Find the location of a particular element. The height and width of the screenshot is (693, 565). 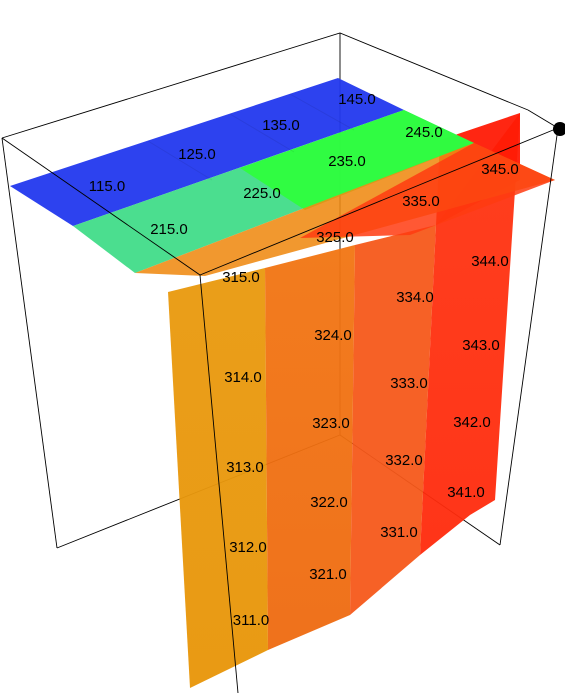

cell-label: 315.0 is located at coordinates (241, 277).